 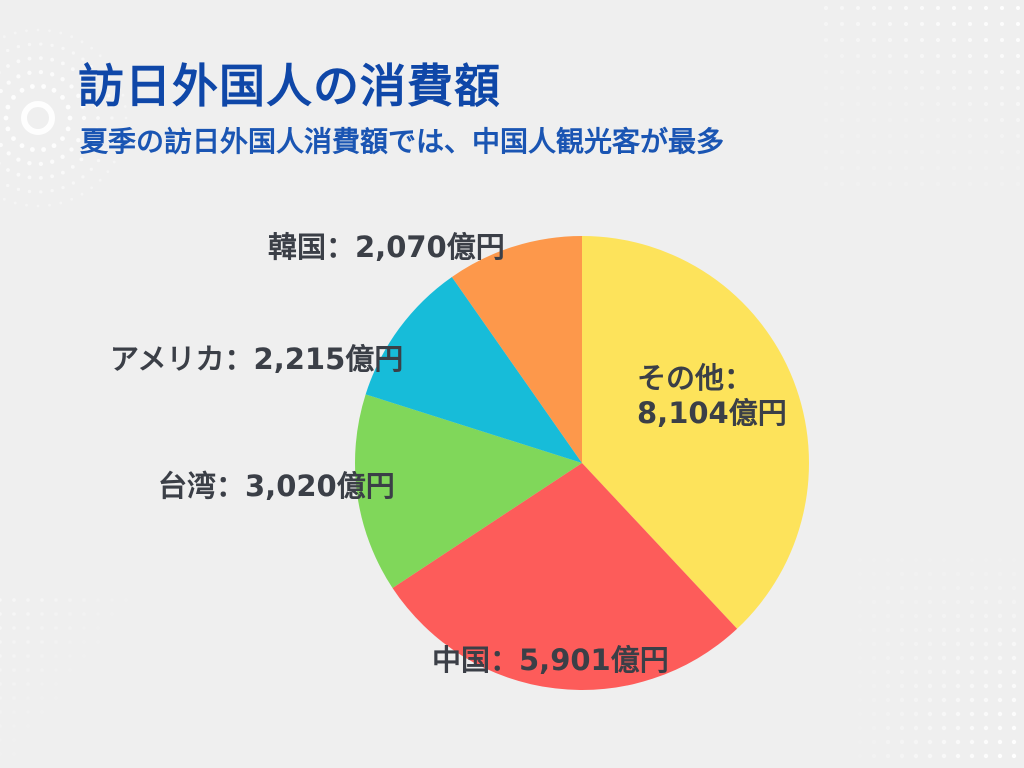 What do you see at coordinates (289, 86) in the screenshot?
I see `page-title: 訪日外国人の消費額` at bounding box center [289, 86].